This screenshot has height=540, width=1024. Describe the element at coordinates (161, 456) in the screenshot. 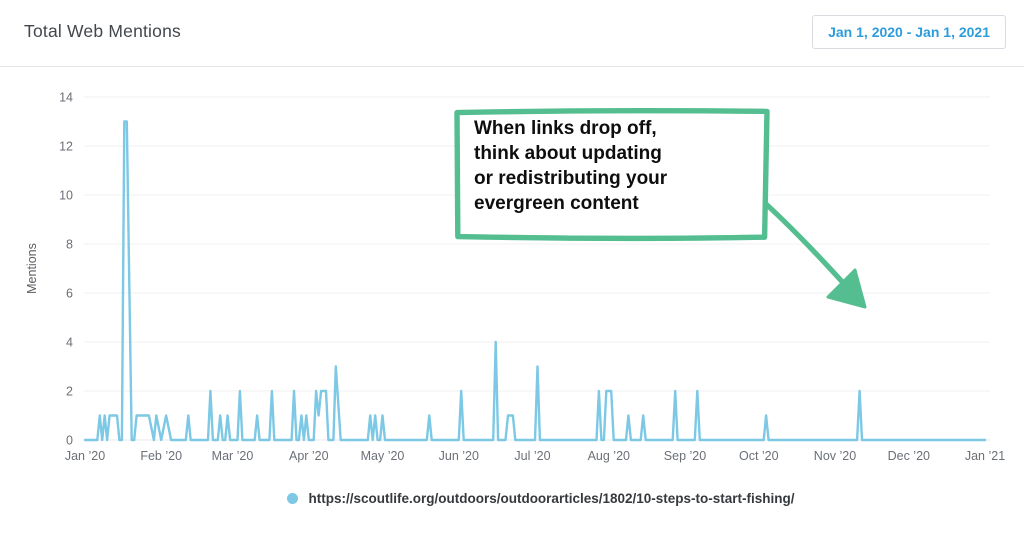

I see `x-tick-label: Feb ’20` at that location.